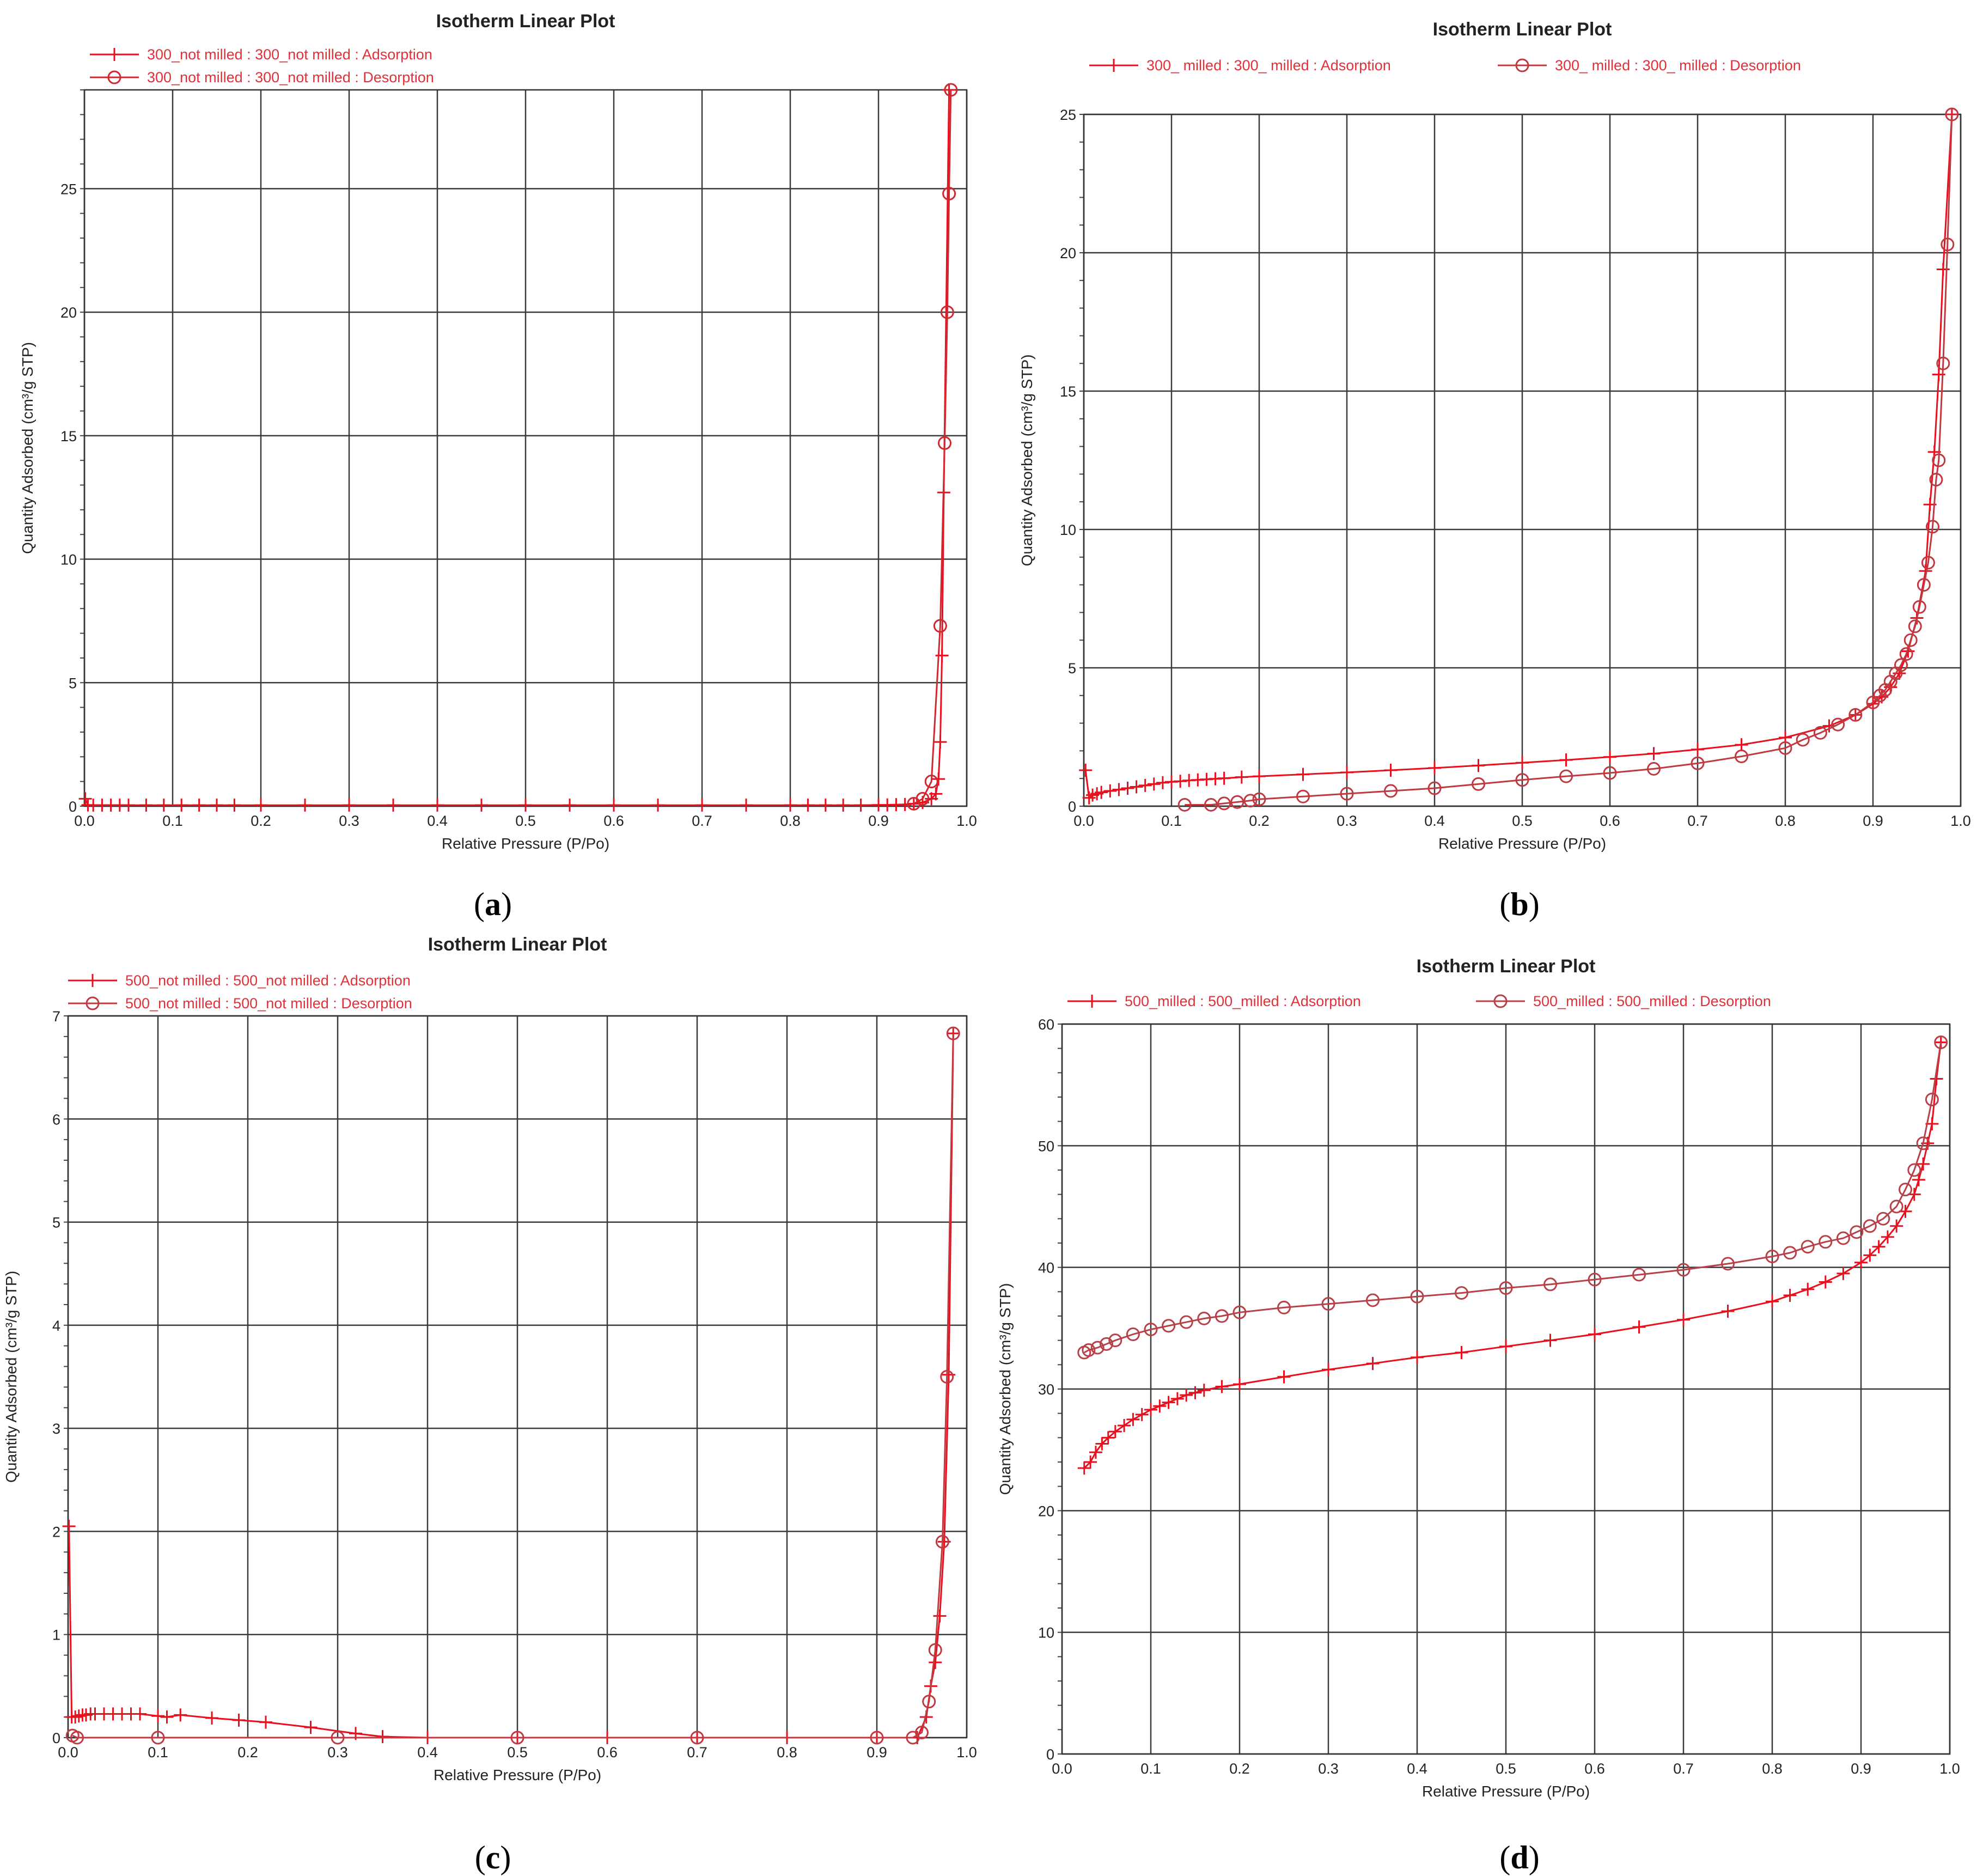 This screenshot has width=1983, height=1876. I want to click on legend-label: 500_milled : 500_milled : Adsorption, so click(1243, 1001).